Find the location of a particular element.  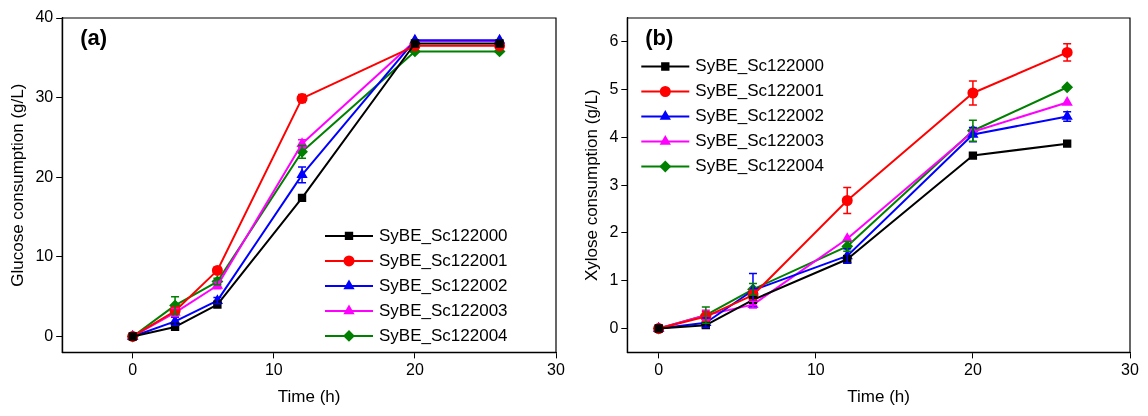

chart-title: (b) is located at coordinates (659, 38).